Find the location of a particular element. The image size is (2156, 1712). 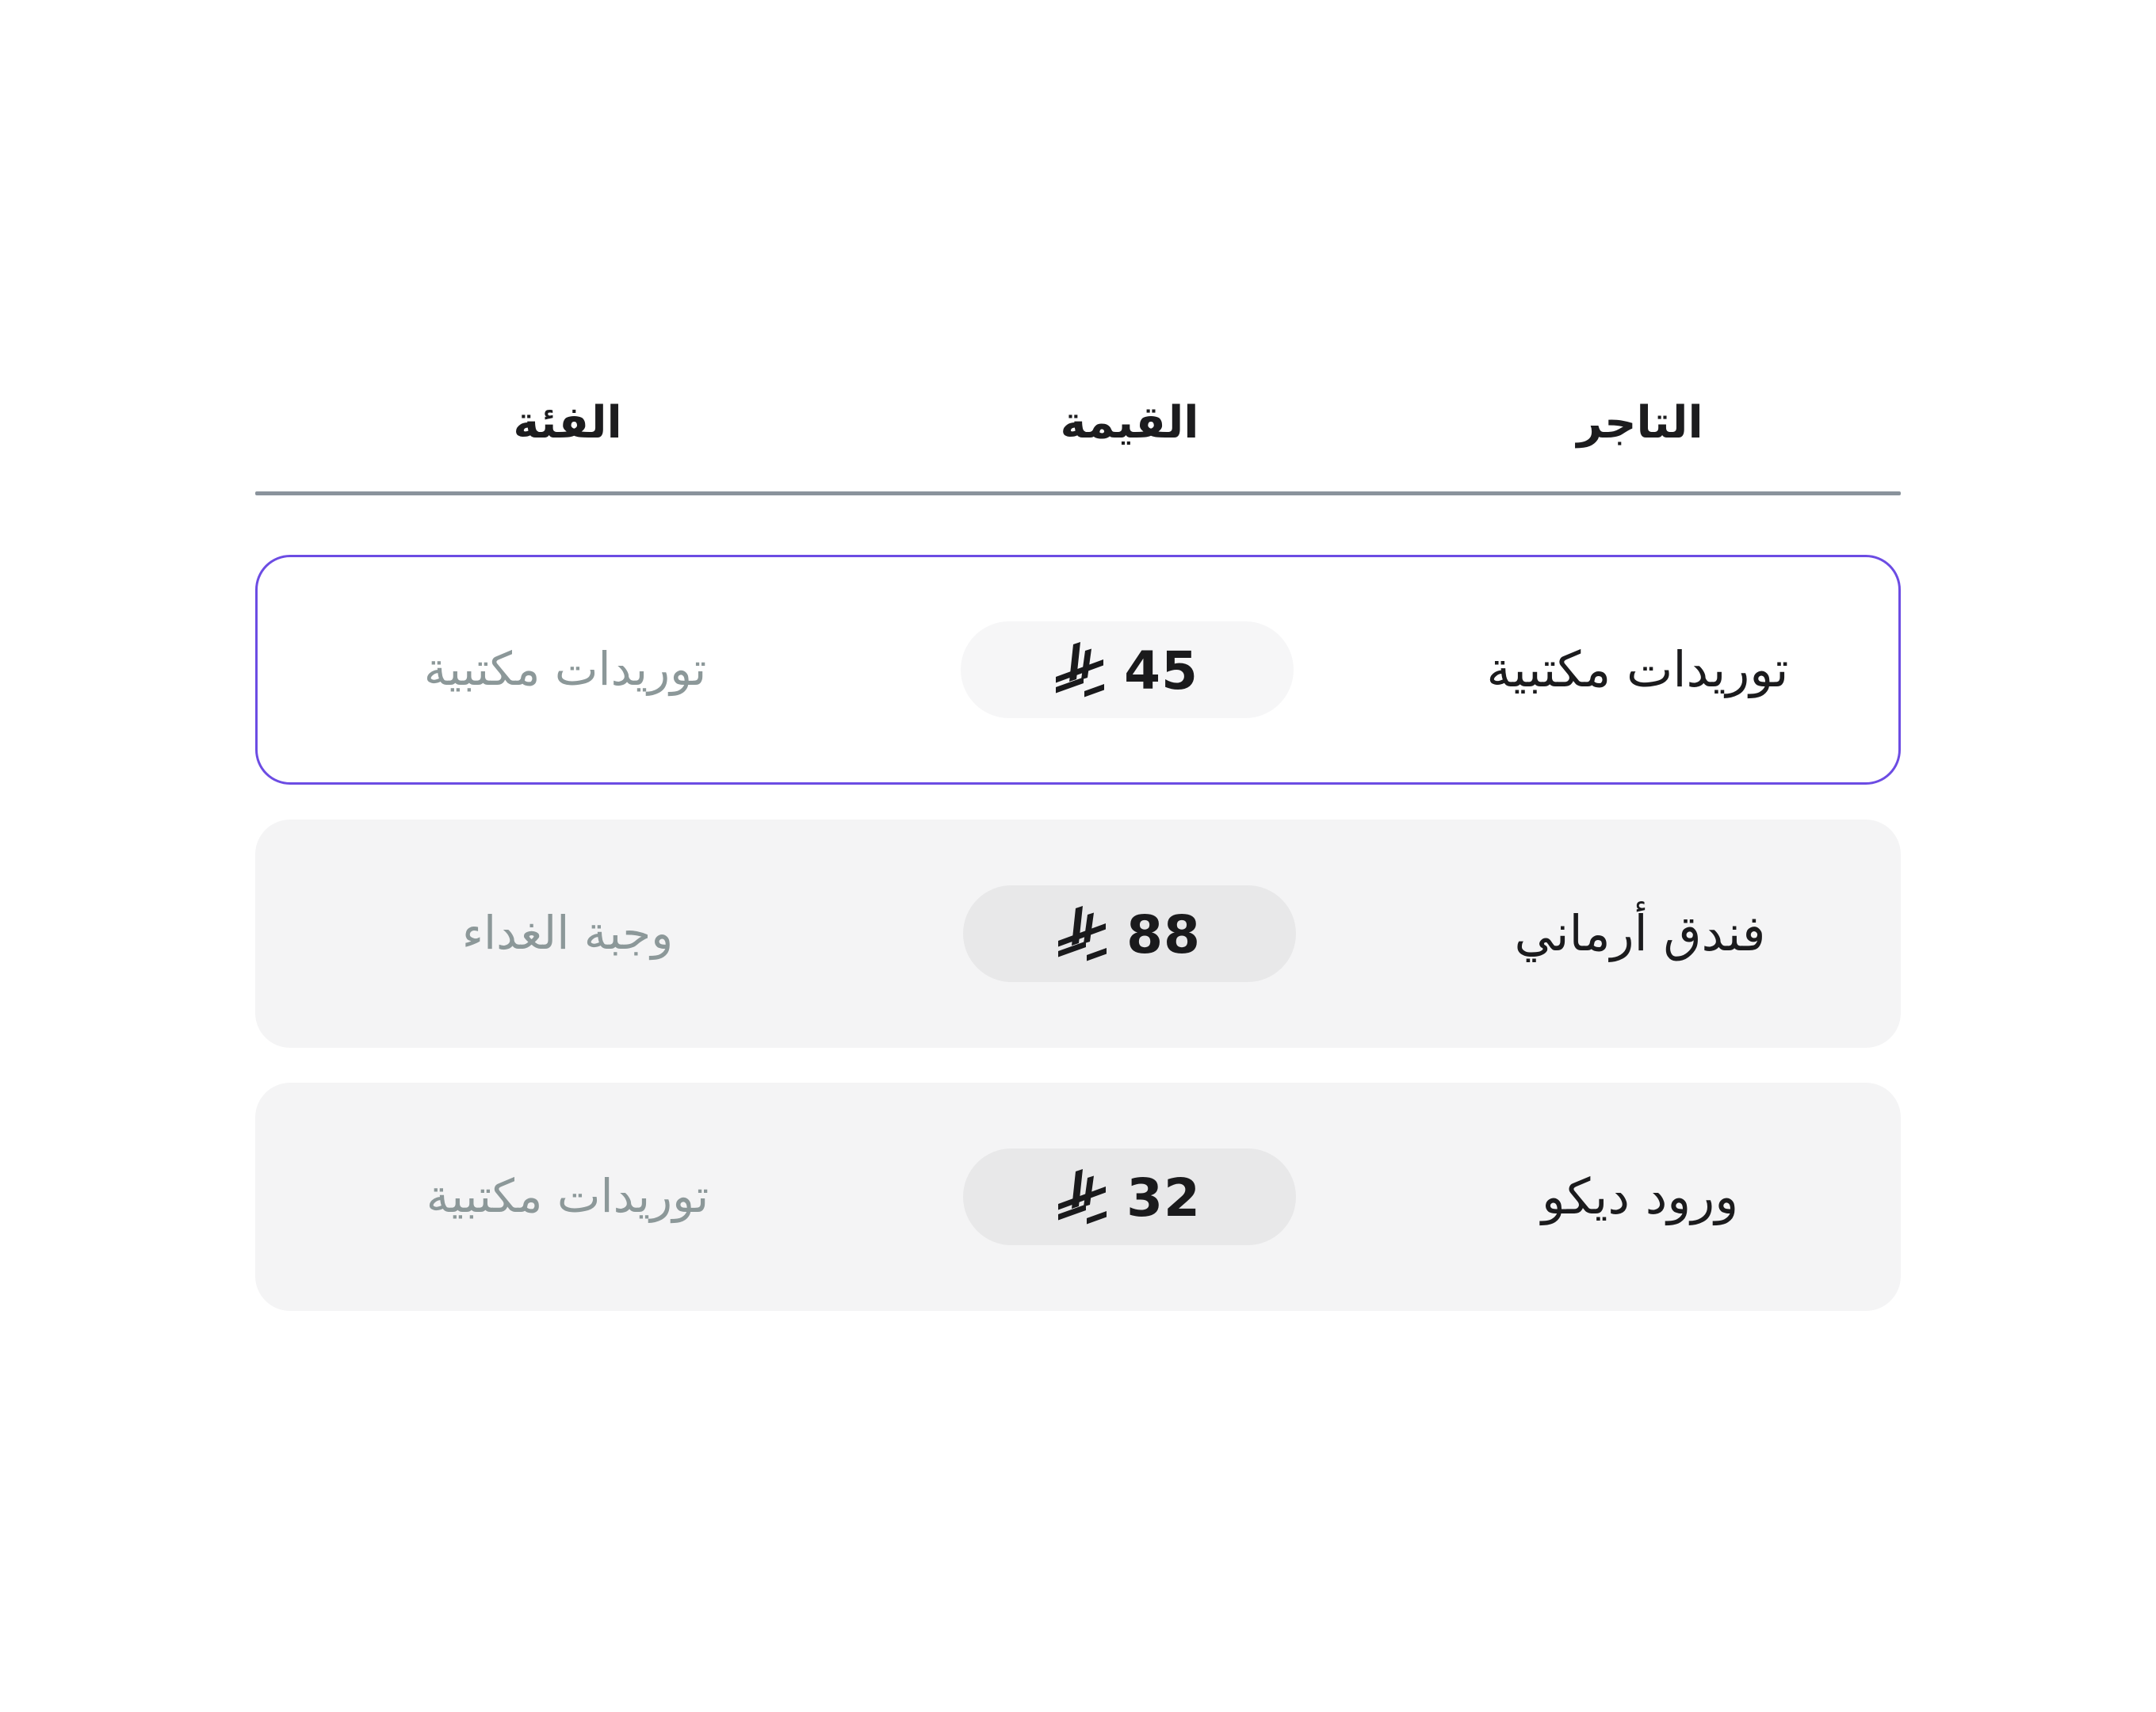

amount-pill: 32 is located at coordinates (1129, 1196).